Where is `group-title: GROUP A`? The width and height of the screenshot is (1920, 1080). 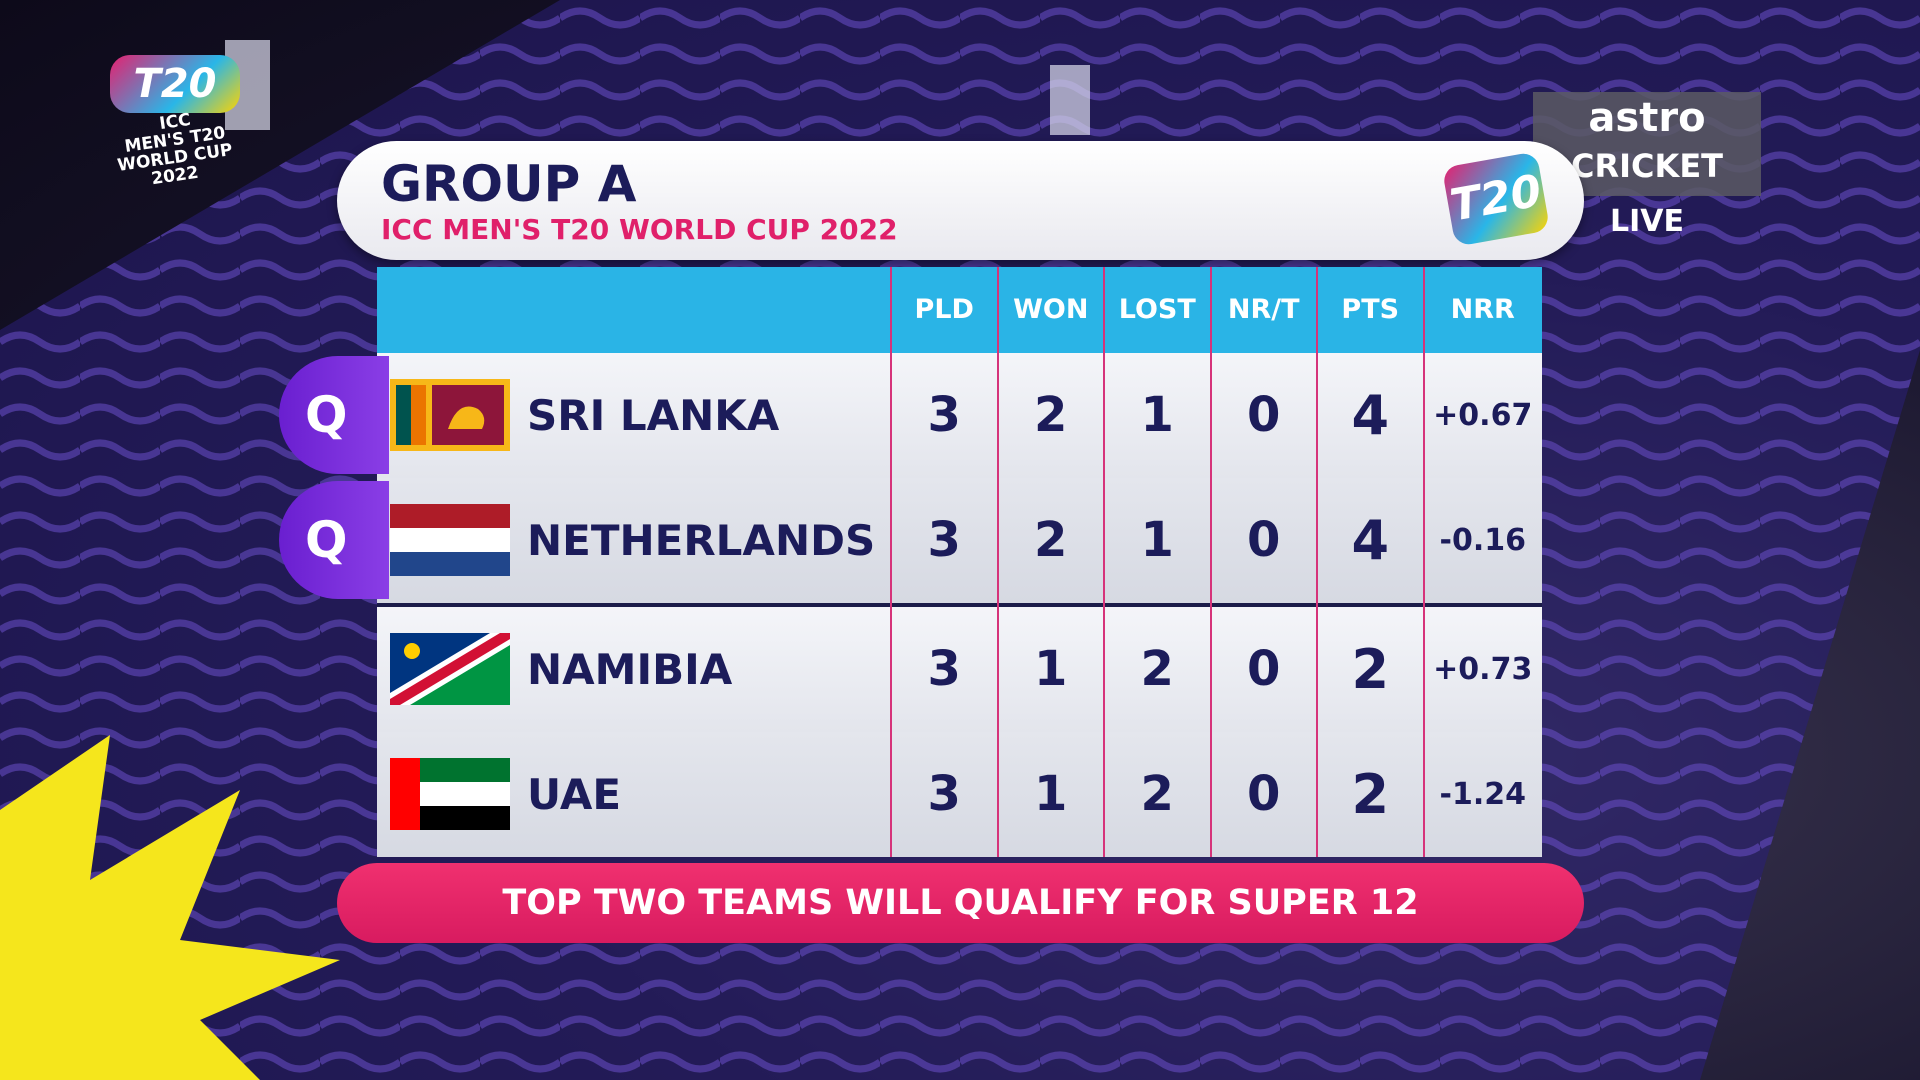 group-title: GROUP A is located at coordinates (509, 184).